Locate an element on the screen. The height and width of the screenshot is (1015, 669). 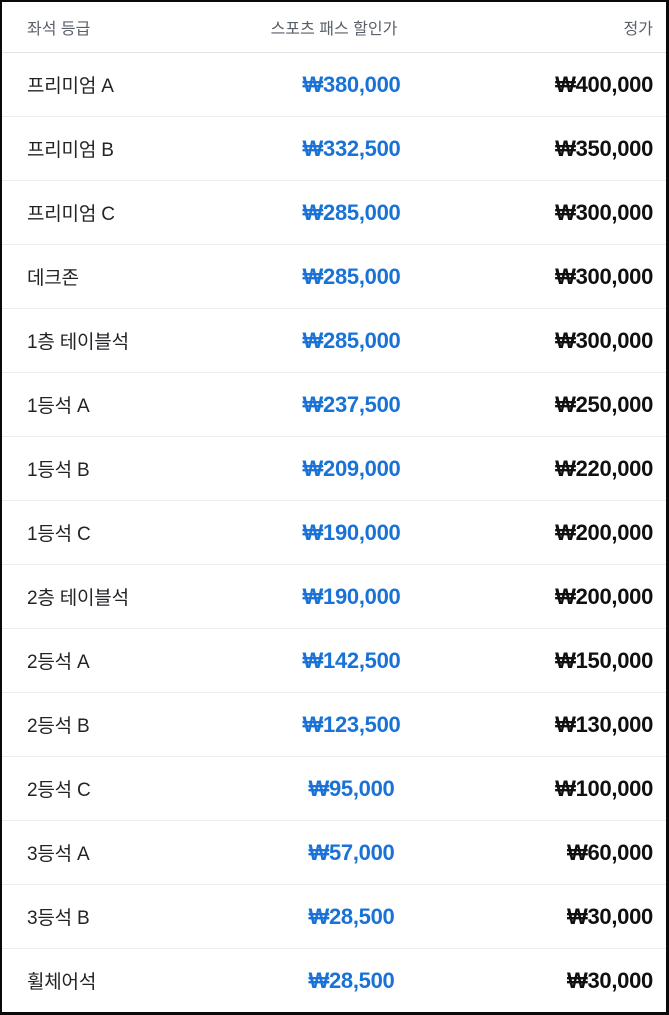
seat-class-label: 2등석 A is located at coordinates (58, 662).